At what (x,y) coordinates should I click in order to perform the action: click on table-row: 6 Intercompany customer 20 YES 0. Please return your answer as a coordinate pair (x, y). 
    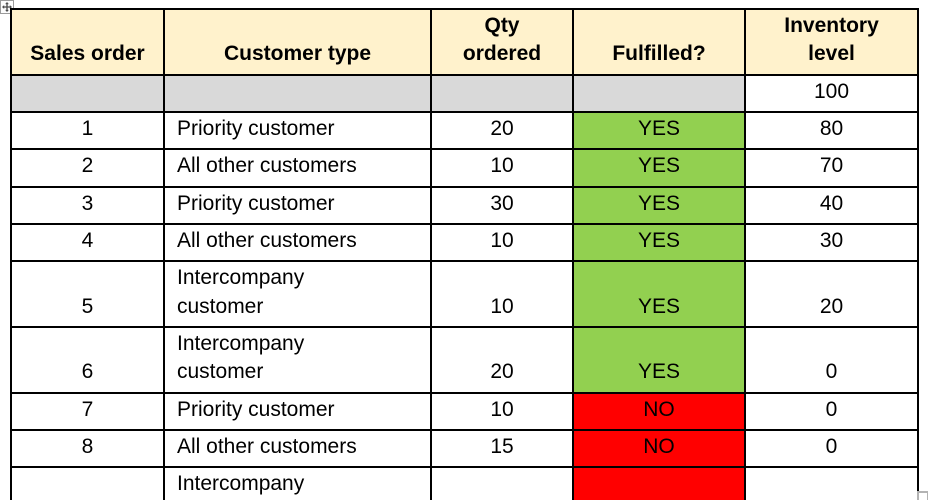
    Looking at the image, I should click on (464, 360).